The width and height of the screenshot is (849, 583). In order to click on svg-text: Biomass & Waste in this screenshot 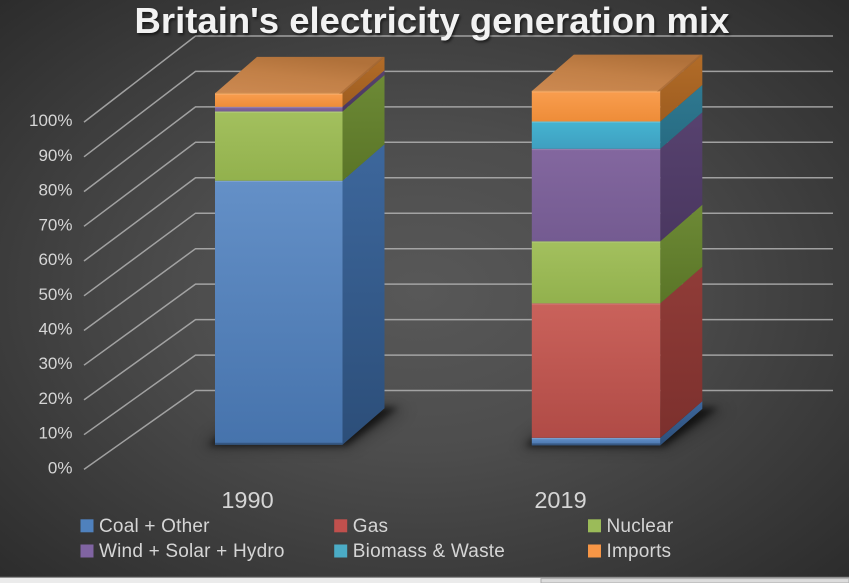, I will do `click(429, 551)`.